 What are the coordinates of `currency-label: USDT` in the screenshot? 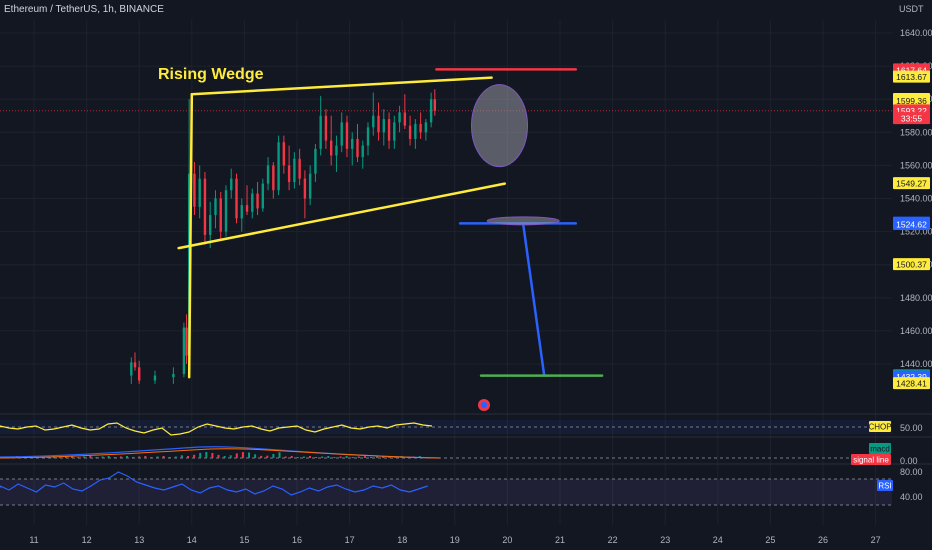 It's located at (911, 9).